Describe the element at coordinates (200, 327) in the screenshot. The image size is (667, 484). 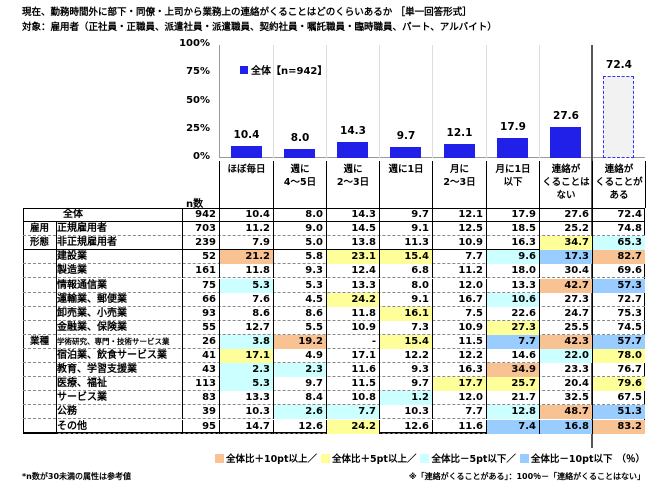
I see `n-value: 55` at that location.